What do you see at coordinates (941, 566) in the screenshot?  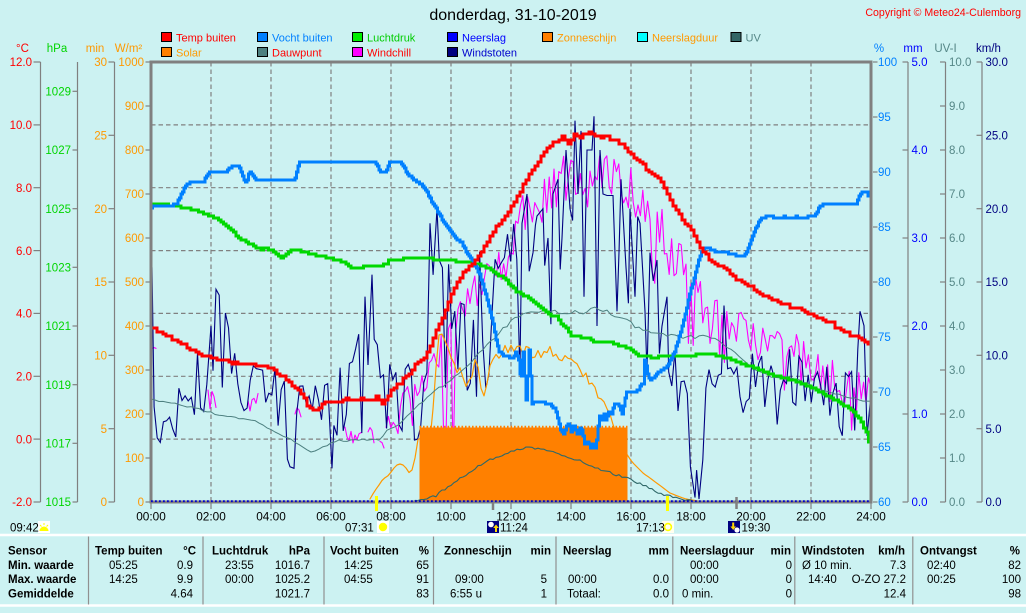 I see `svg-text: 02:40` at bounding box center [941, 566].